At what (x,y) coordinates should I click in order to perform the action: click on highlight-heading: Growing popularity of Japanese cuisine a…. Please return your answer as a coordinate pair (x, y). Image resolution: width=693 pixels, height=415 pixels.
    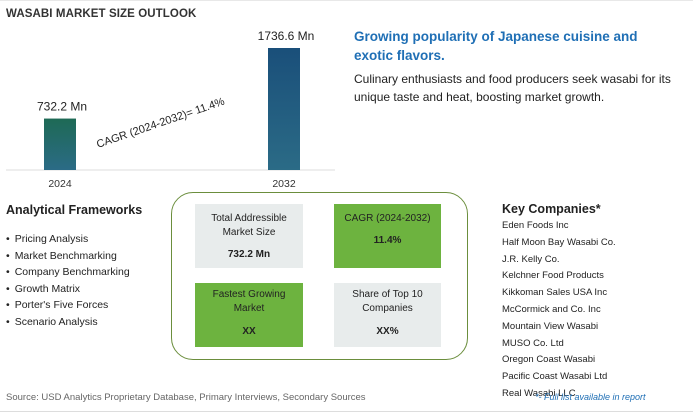
    Looking at the image, I should click on (496, 46).